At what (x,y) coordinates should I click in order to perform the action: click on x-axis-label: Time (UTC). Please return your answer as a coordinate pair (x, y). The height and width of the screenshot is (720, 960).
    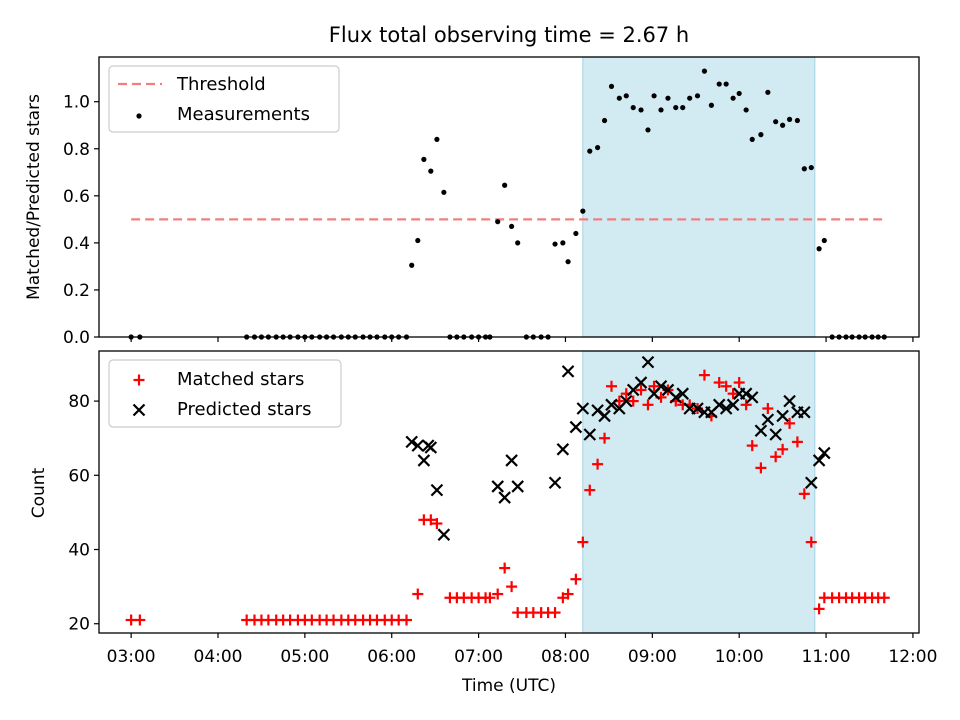
    Looking at the image, I should click on (508, 686).